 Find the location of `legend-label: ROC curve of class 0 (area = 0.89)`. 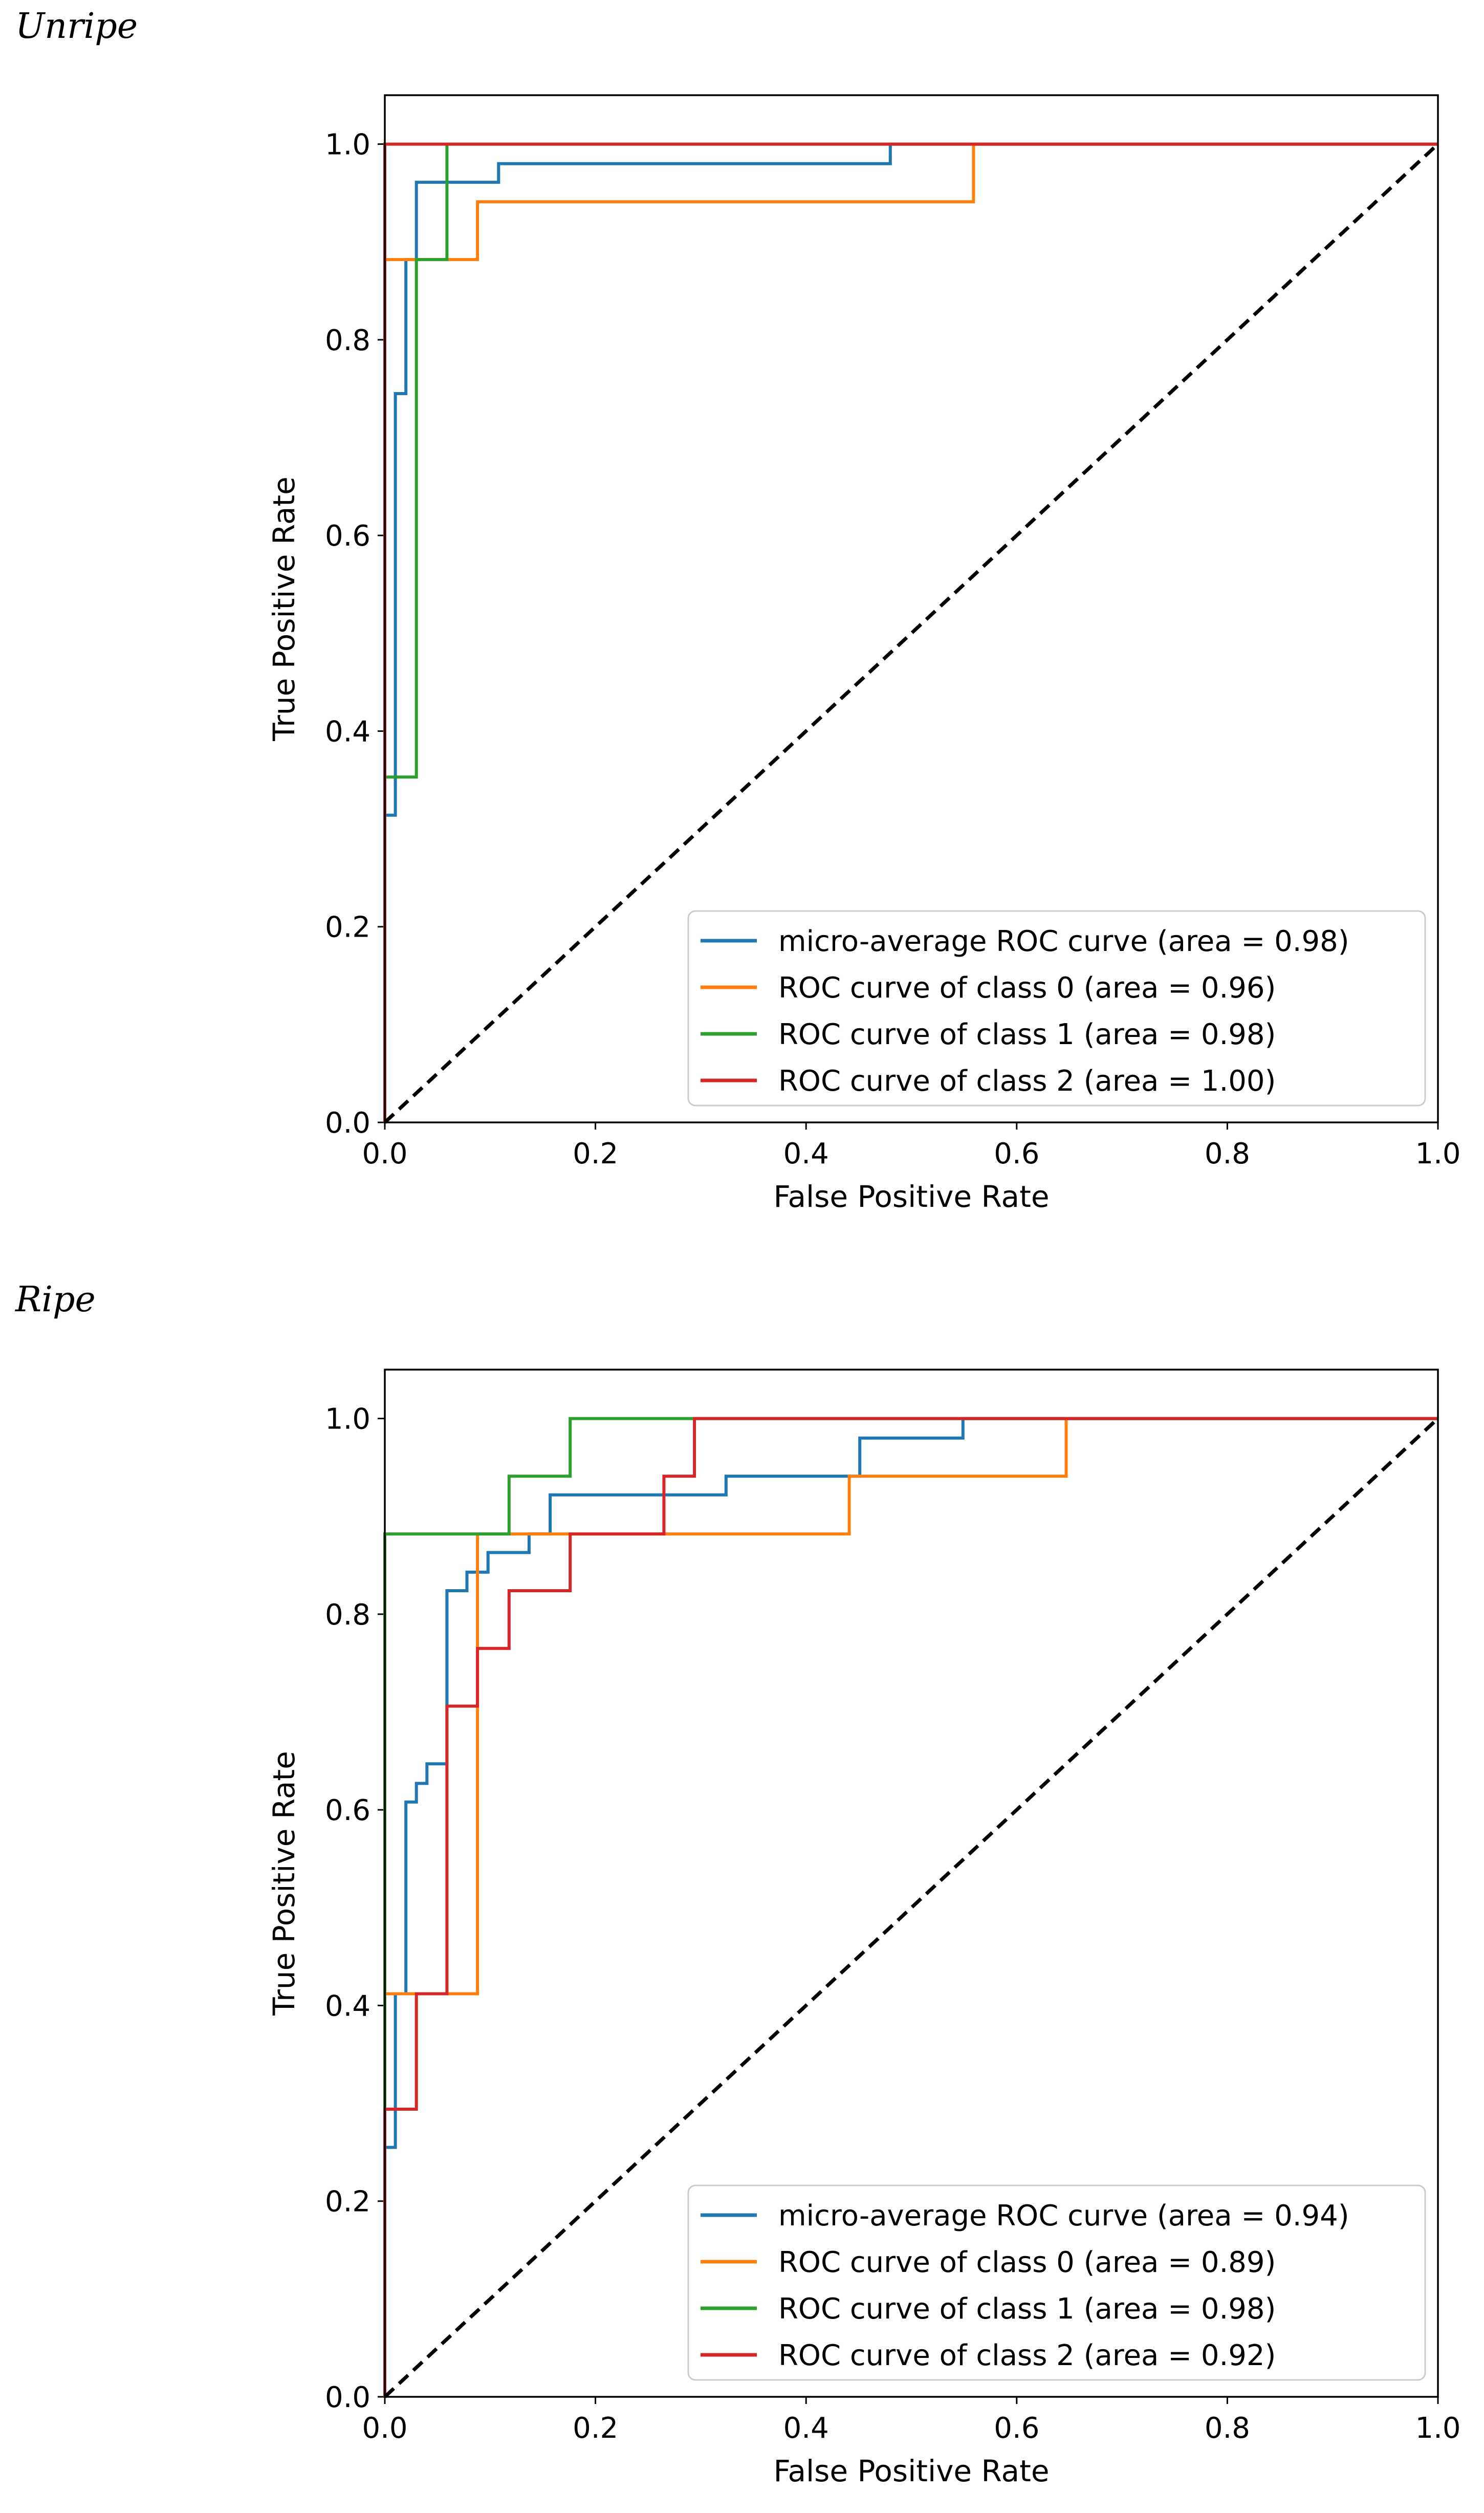

legend-label: ROC curve of class 0 (area = 0.89) is located at coordinates (1027, 2262).